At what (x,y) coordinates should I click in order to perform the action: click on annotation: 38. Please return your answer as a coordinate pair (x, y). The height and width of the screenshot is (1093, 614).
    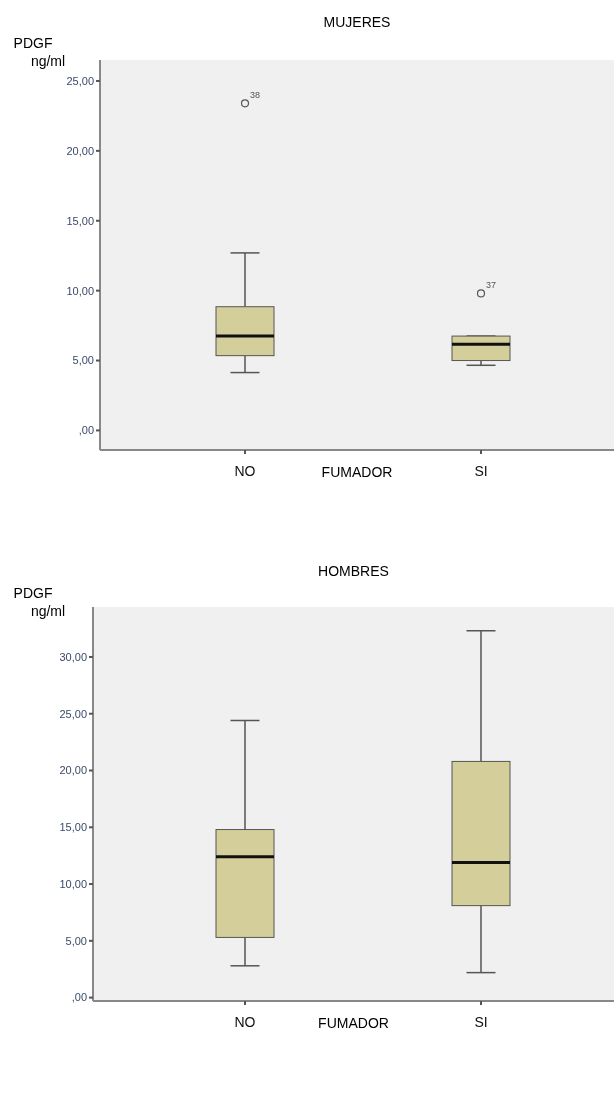
    Looking at the image, I should click on (255, 95).